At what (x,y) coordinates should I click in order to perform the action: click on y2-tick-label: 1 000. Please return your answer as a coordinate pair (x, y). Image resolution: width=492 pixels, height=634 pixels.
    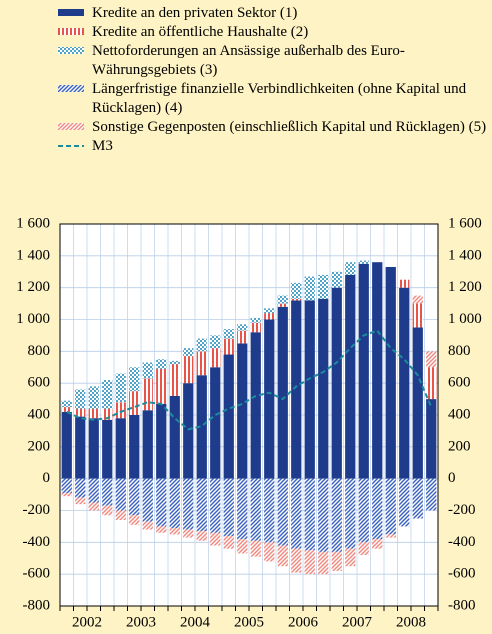
    Looking at the image, I should click on (465, 319).